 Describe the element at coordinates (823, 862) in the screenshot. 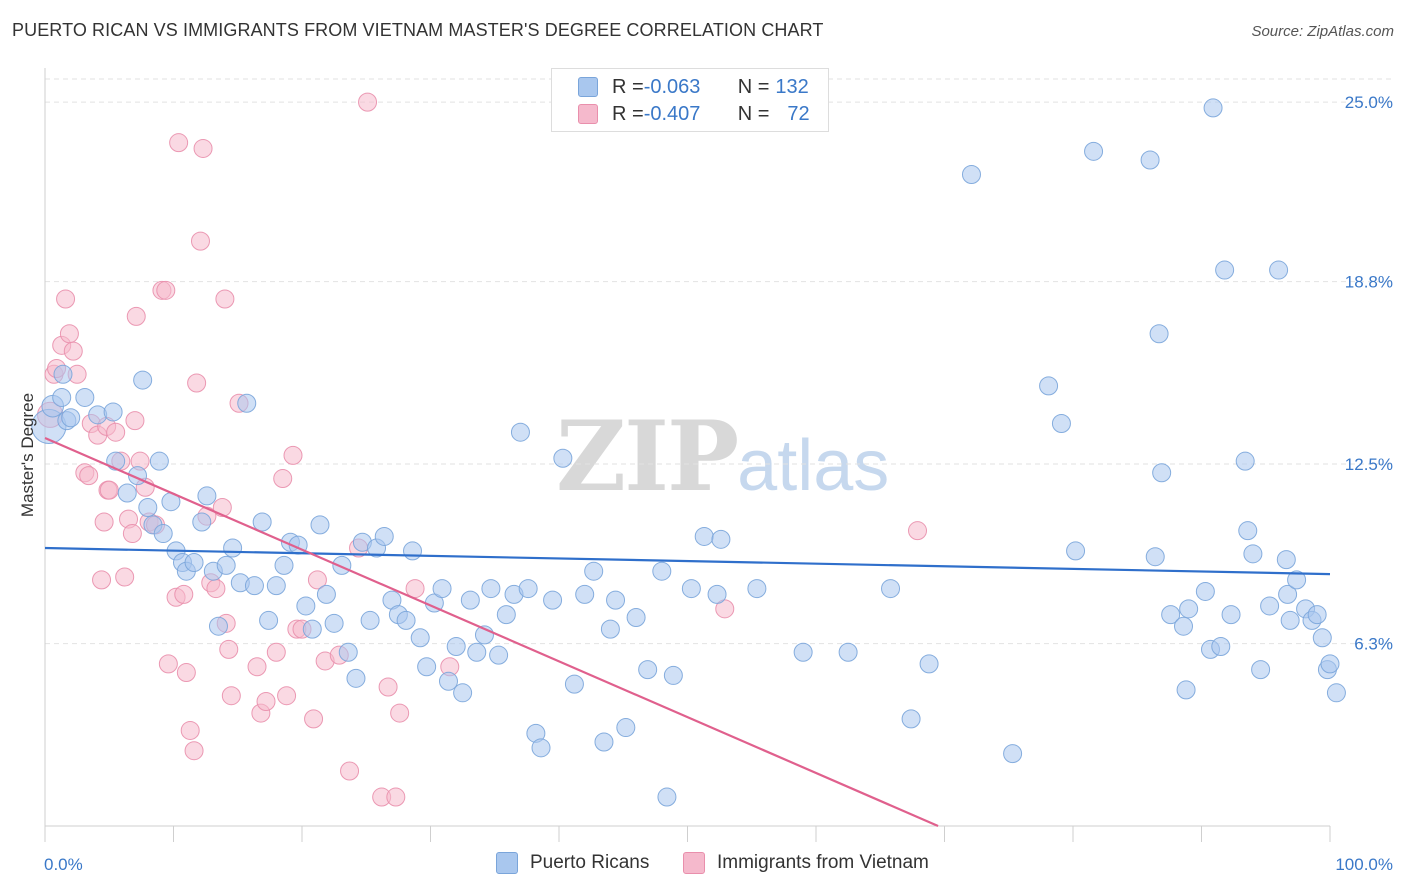

I see `legend-label-vietnam: Immigrants from Vietnam` at that location.